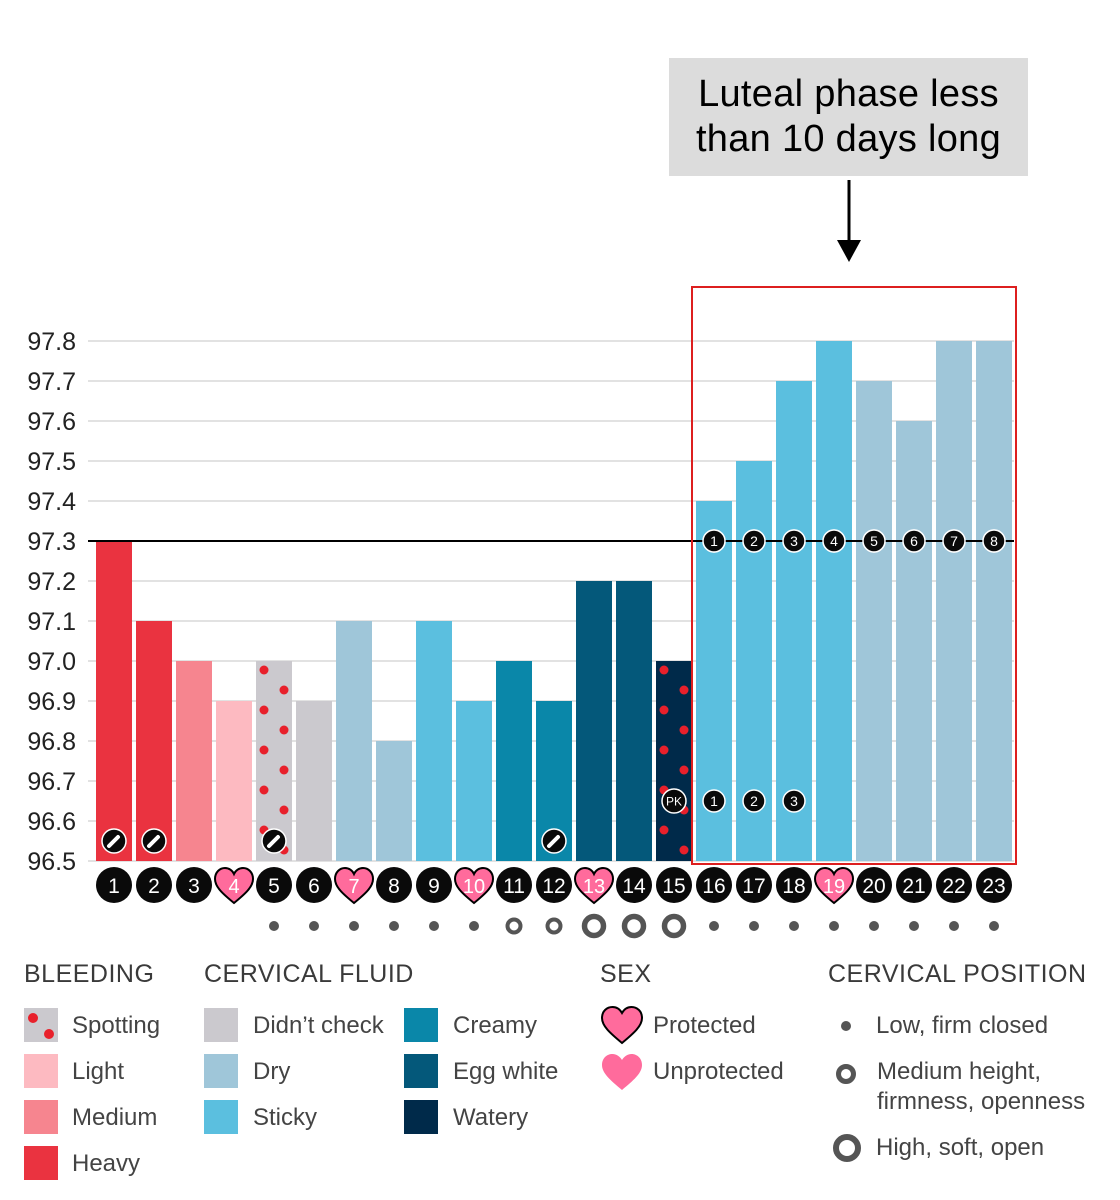  I want to click on position-high-ring, so click(674, 926).